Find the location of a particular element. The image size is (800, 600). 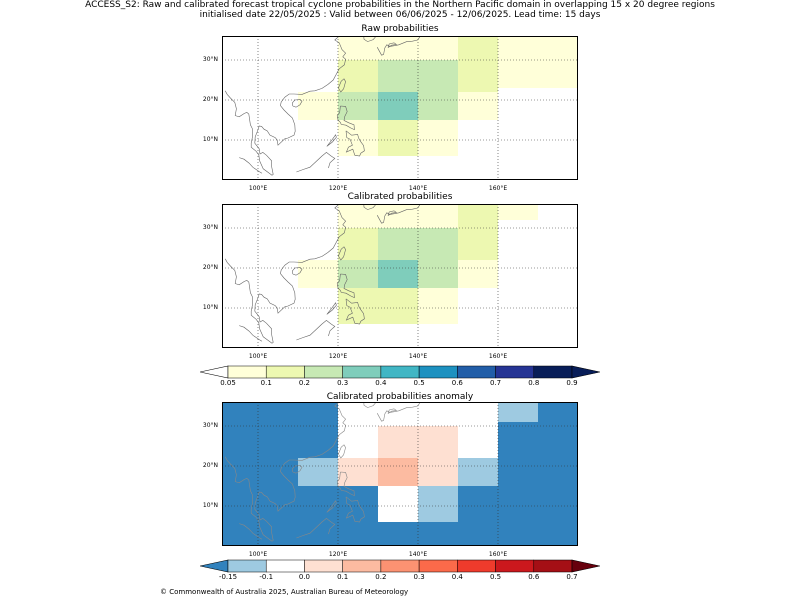

raw-lat-label: 30°N is located at coordinates (210, 59).